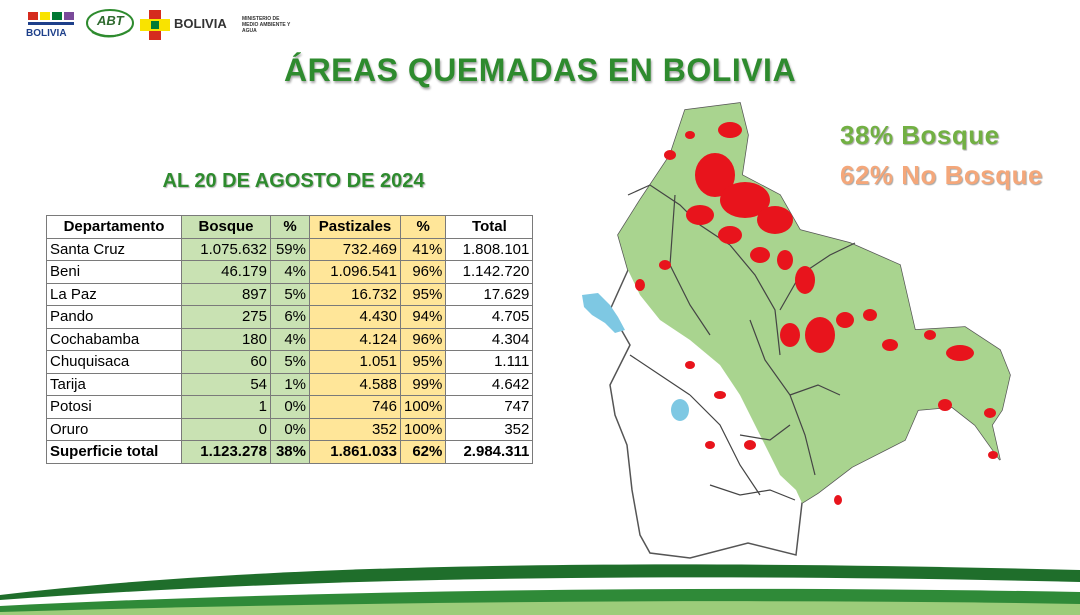 The height and width of the screenshot is (615, 1080). I want to click on table-row: Potosi 1 0% 746 100% 747, so click(290, 407).